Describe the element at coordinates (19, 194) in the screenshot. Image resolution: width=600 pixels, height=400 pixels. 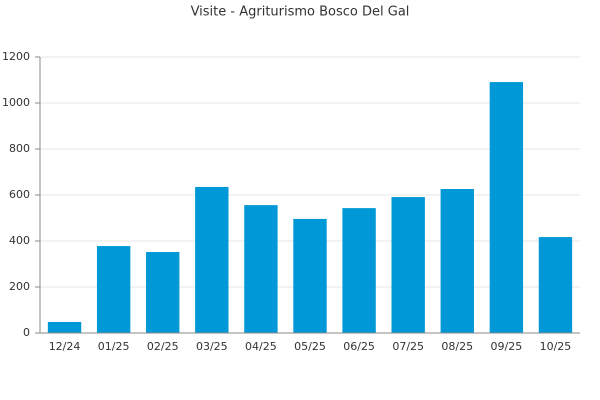
I see `y-tick-label: 600` at that location.